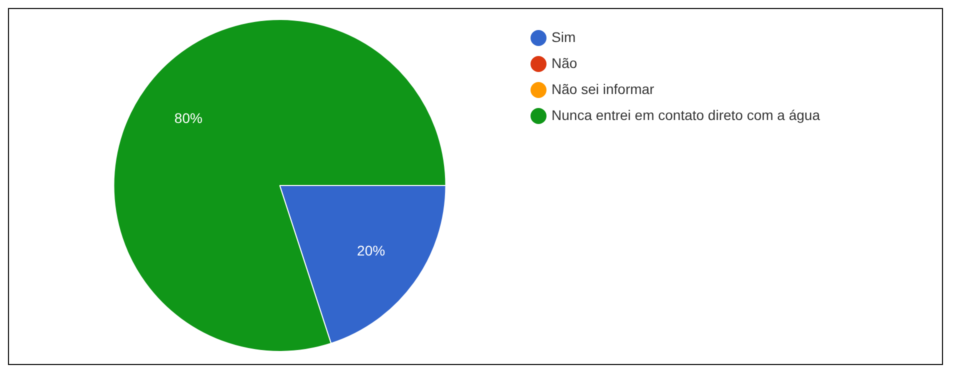  What do you see at coordinates (188, 118) in the screenshot?
I see `data-label: 80%` at bounding box center [188, 118].